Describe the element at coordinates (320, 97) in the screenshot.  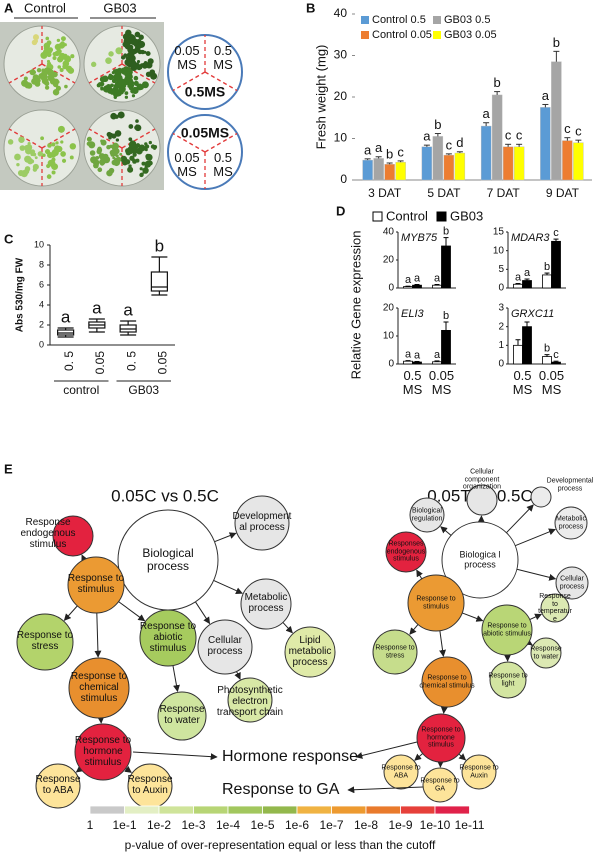
I see `y-axis-label: Fresh weight (mg)` at that location.